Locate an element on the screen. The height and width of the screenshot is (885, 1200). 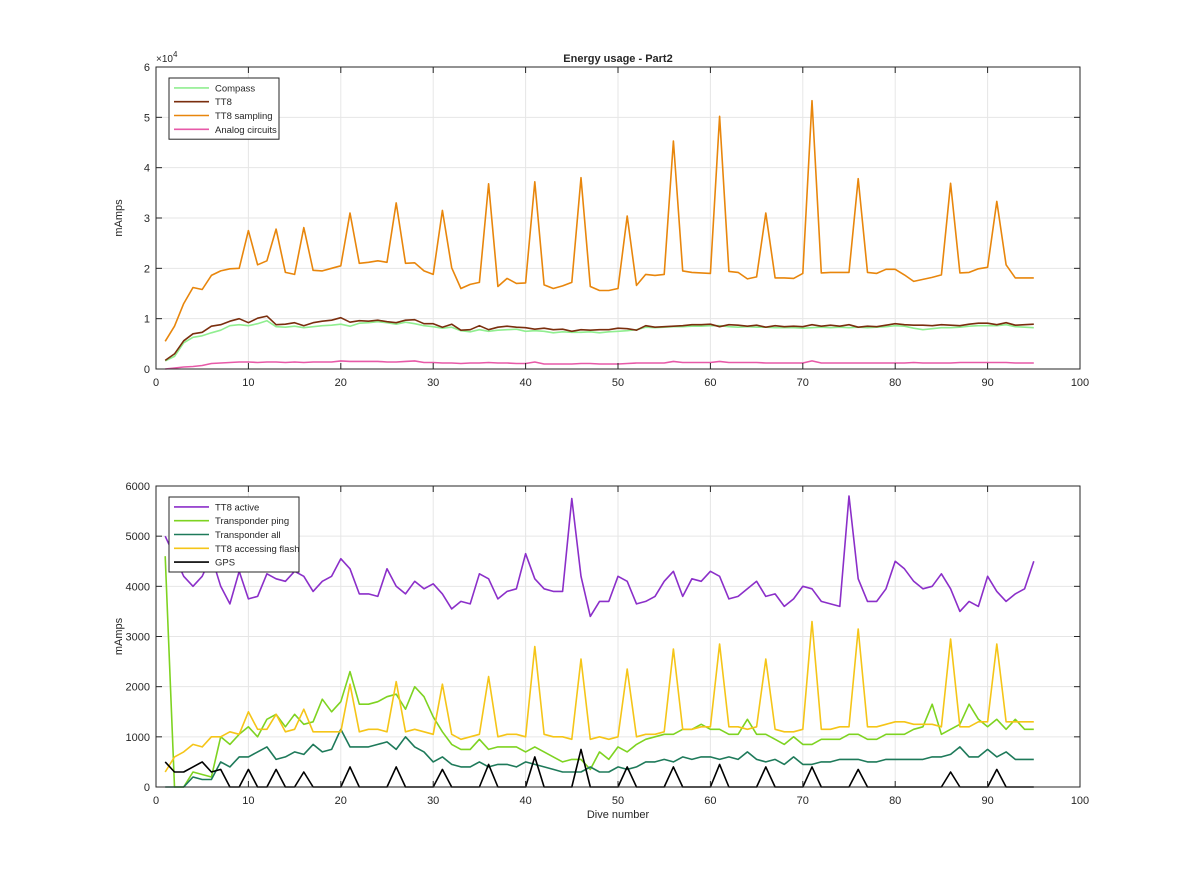
y-tick-label: 4 is located at coordinates (147, 169).